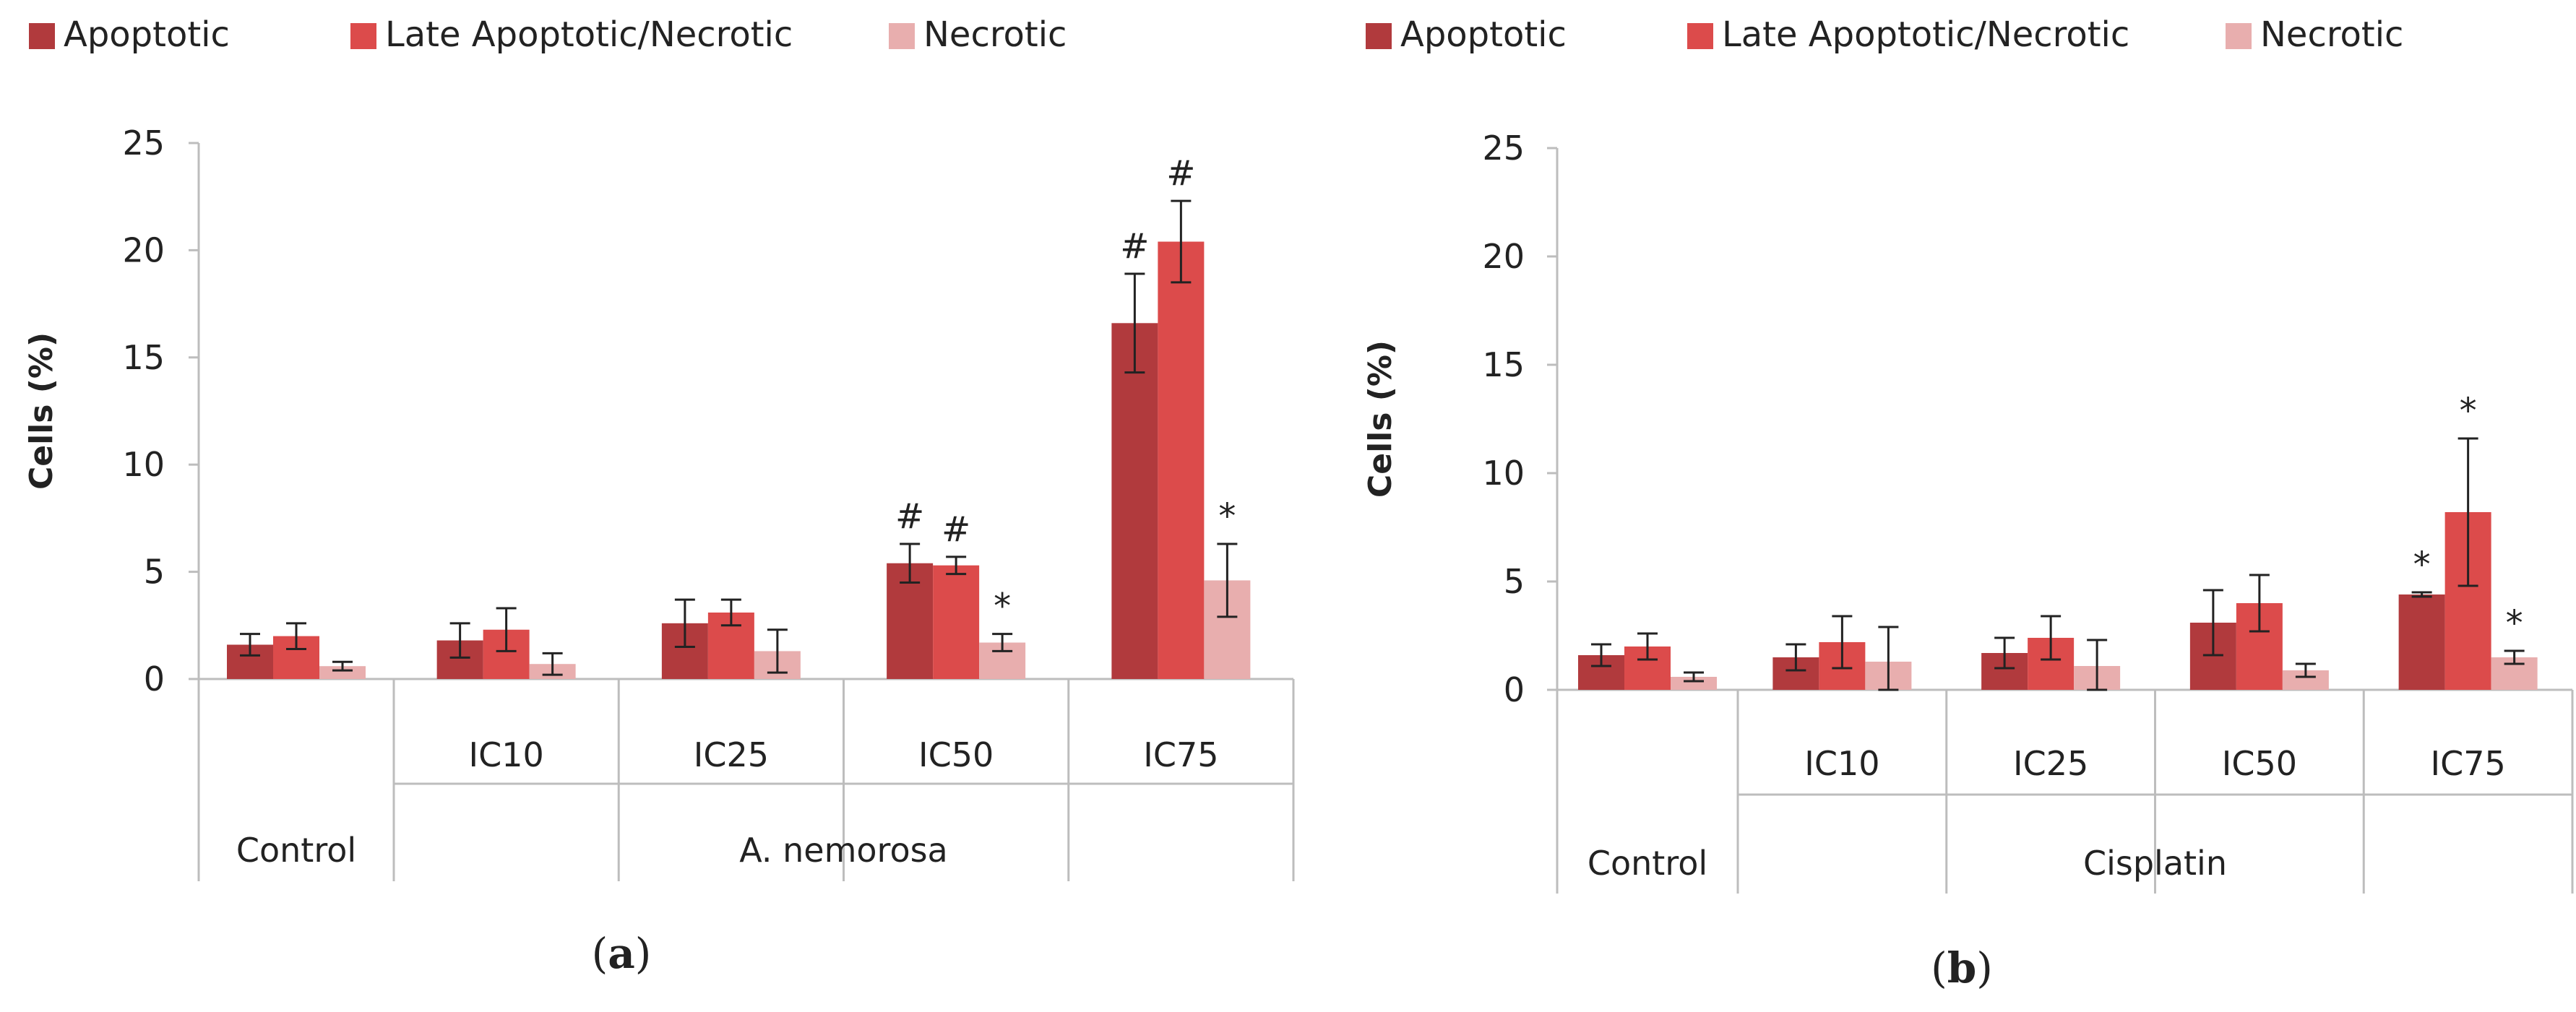 The width and height of the screenshot is (2576, 1012). I want to click on group-label-1: A. nemorosa, so click(843, 850).